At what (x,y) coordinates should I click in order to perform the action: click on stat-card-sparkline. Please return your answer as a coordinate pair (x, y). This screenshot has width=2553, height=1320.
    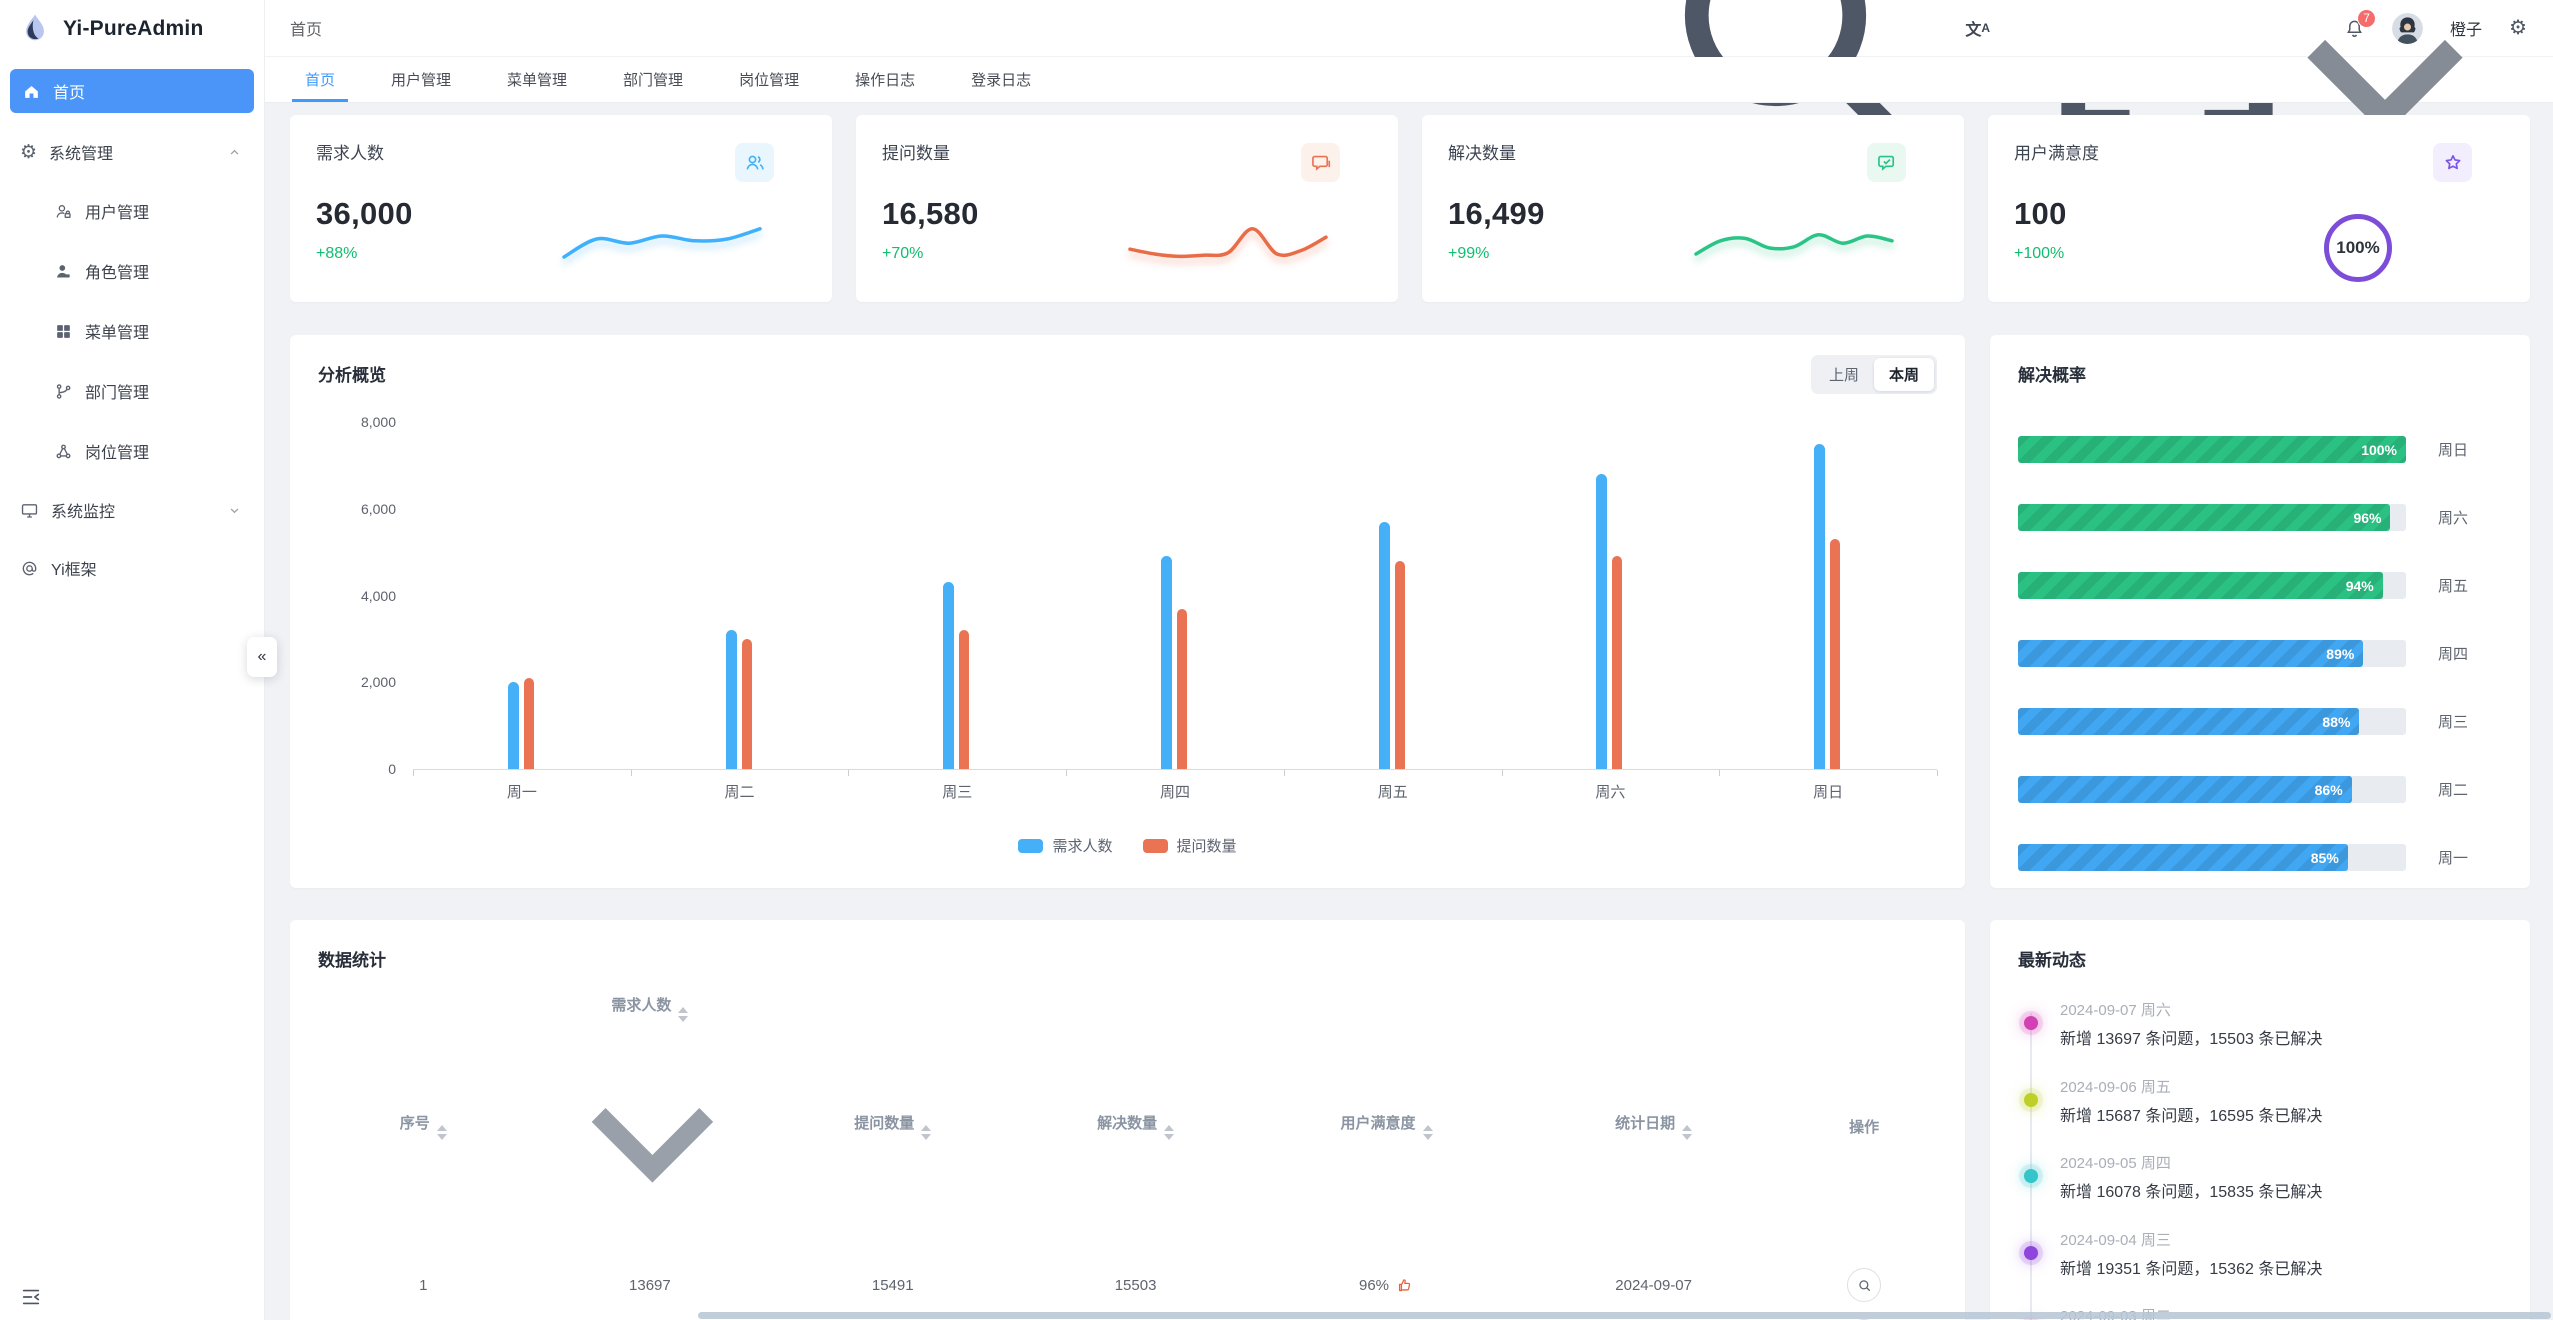
    Looking at the image, I should click on (1228, 242).